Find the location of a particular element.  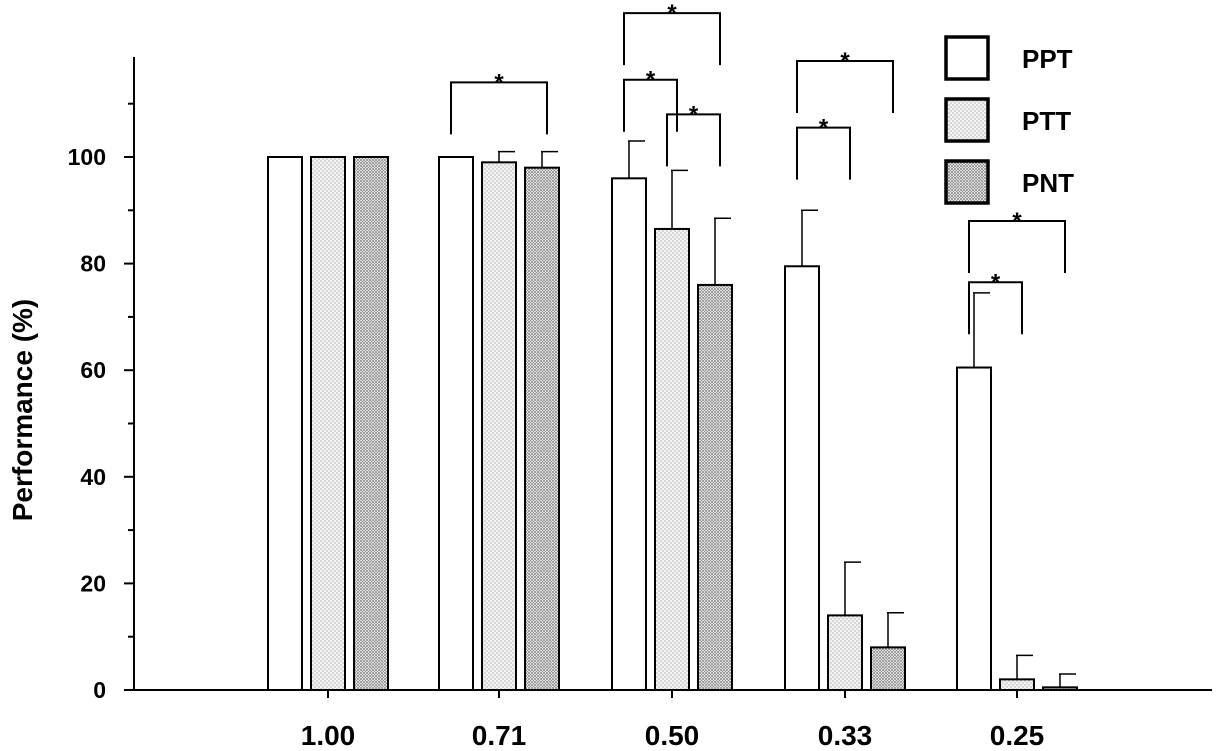

x-tick-label: 0.25 is located at coordinates (1017, 735).